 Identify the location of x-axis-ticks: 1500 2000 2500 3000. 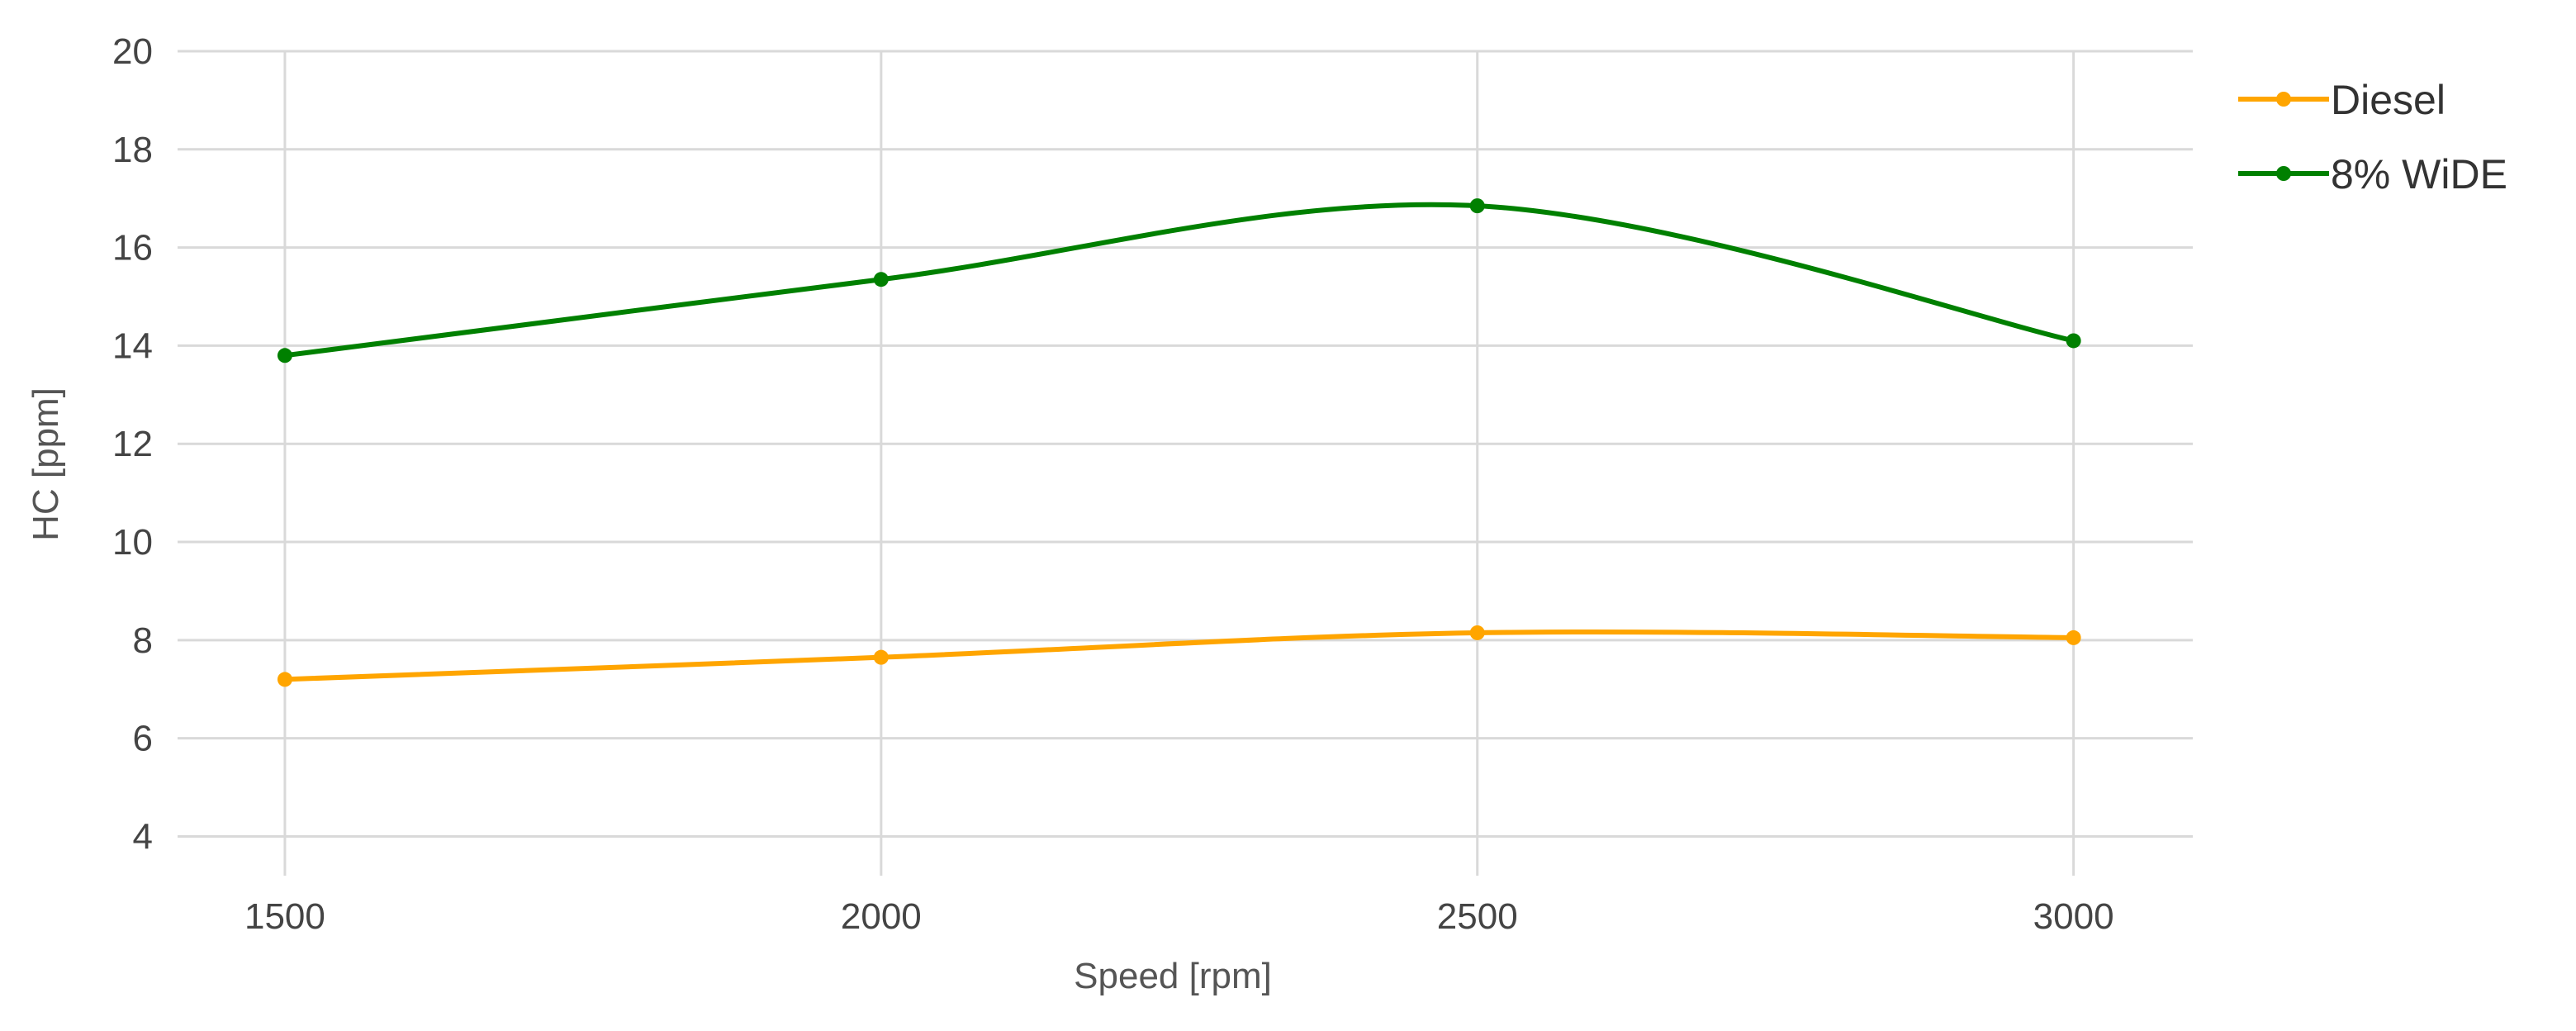
(1179, 916).